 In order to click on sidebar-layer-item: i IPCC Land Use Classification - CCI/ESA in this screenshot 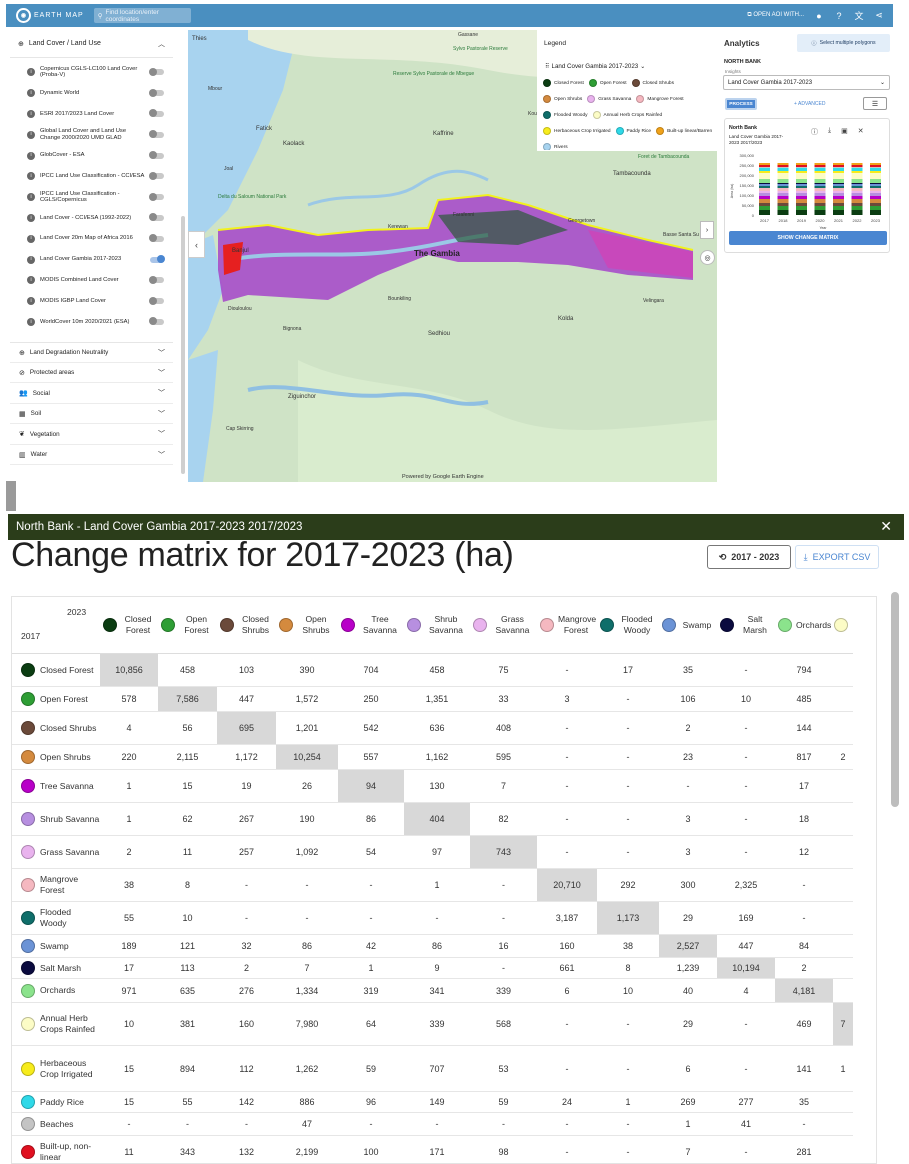, I will do `click(91, 176)`.